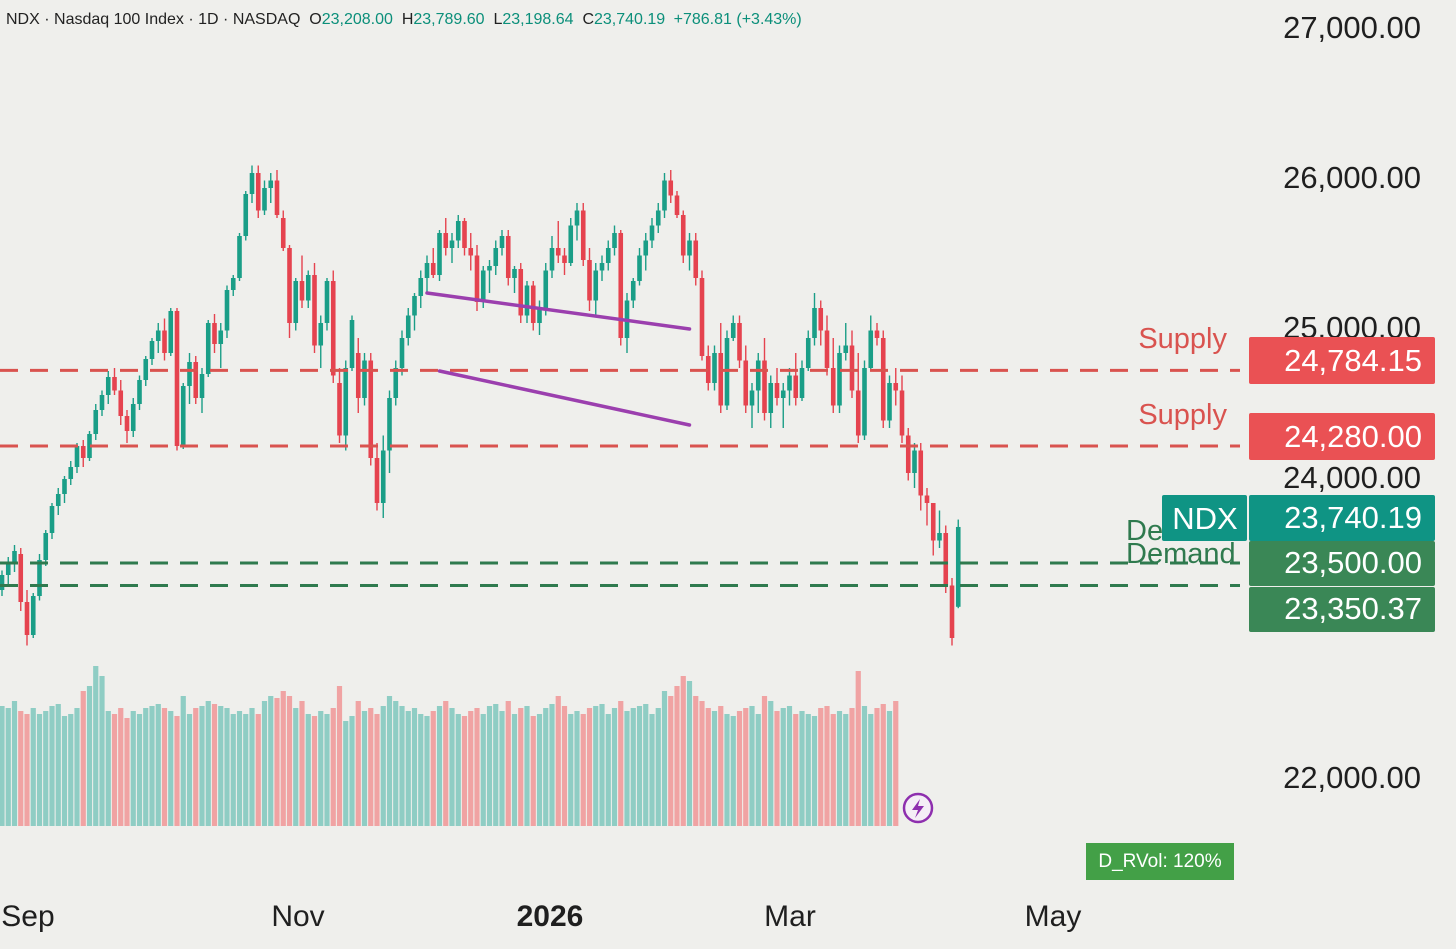 The height and width of the screenshot is (949, 1456). I want to click on level-tag-24784-text: 24,784.15, so click(1353, 360).